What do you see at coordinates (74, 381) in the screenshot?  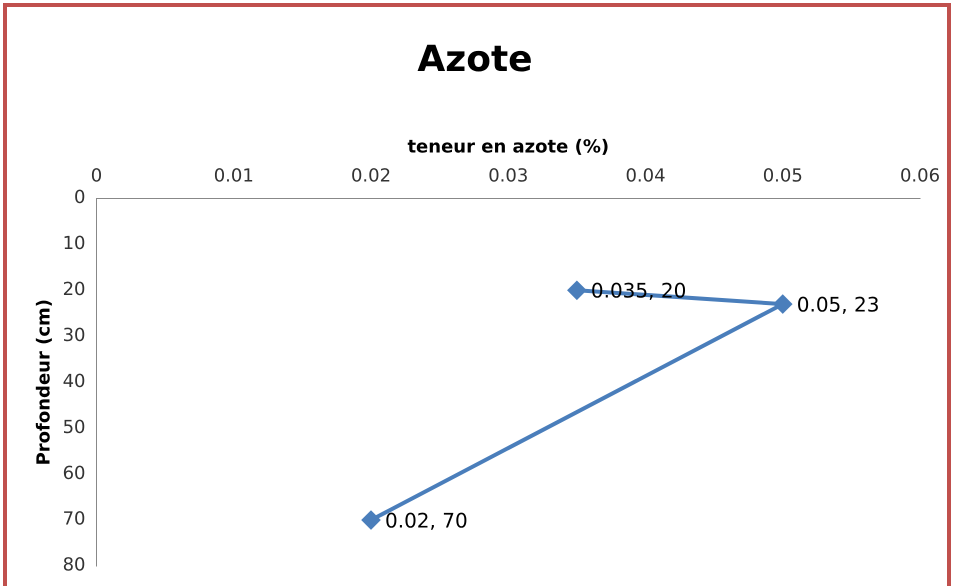 I see `y-tick-label: 40` at bounding box center [74, 381].